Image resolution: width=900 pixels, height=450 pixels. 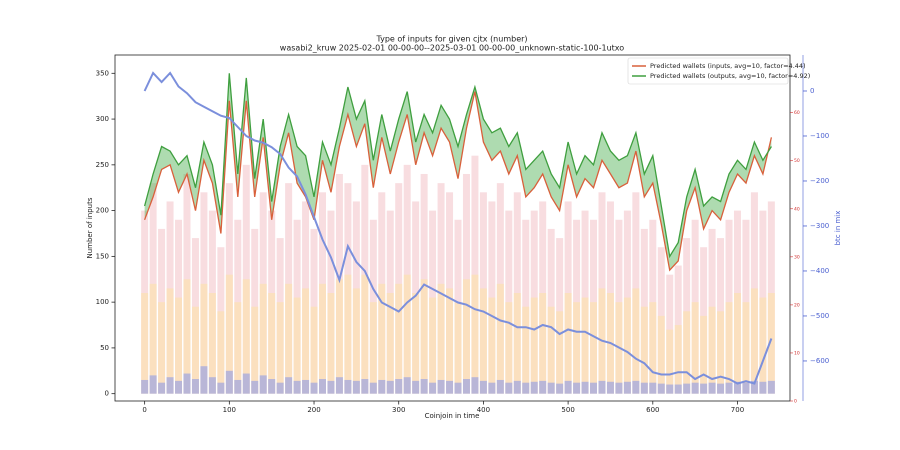 I want to click on y-tick-label: 50, so click(x=104, y=348).